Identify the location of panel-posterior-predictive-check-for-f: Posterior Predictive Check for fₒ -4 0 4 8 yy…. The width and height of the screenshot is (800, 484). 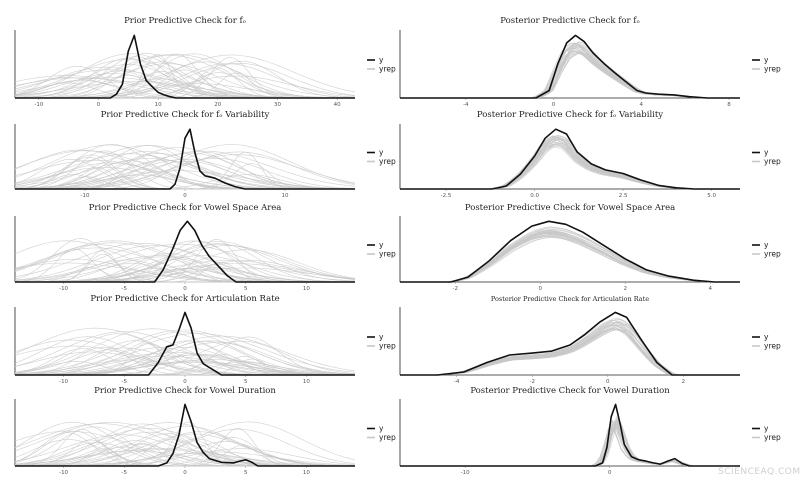
(590, 62).